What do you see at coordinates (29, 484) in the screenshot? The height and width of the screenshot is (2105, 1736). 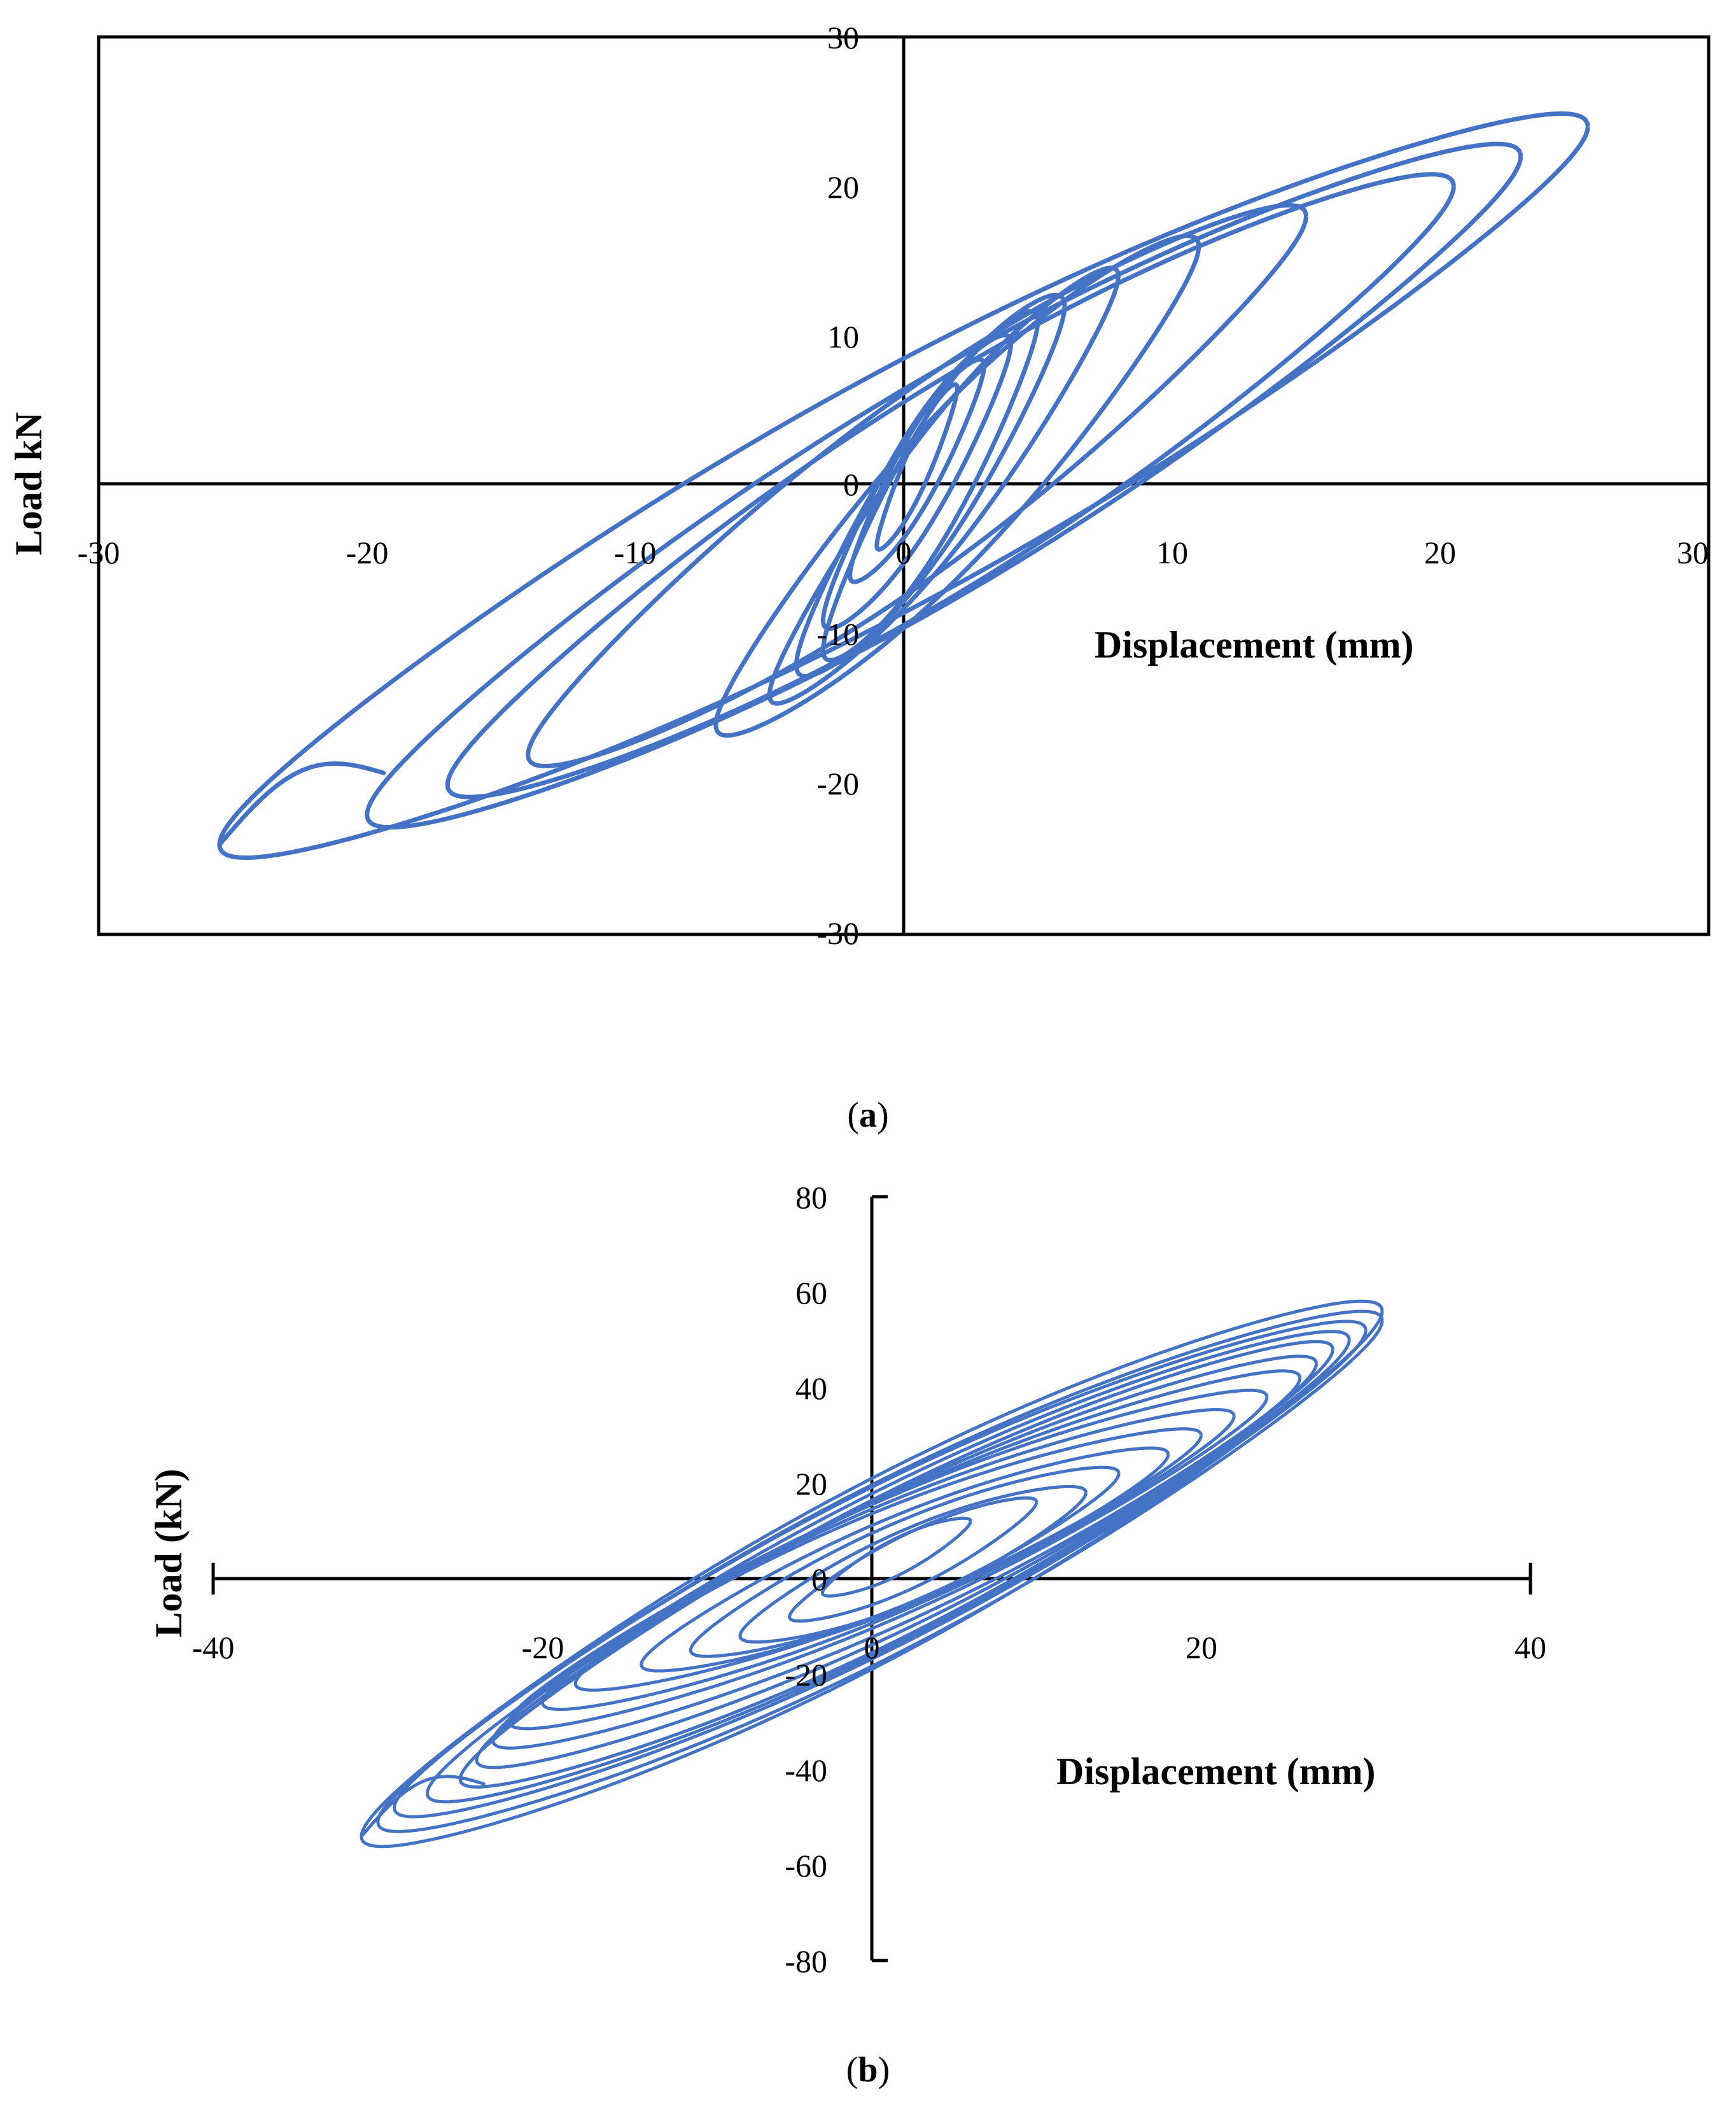 I see `y-axis-title-a: Load kN` at bounding box center [29, 484].